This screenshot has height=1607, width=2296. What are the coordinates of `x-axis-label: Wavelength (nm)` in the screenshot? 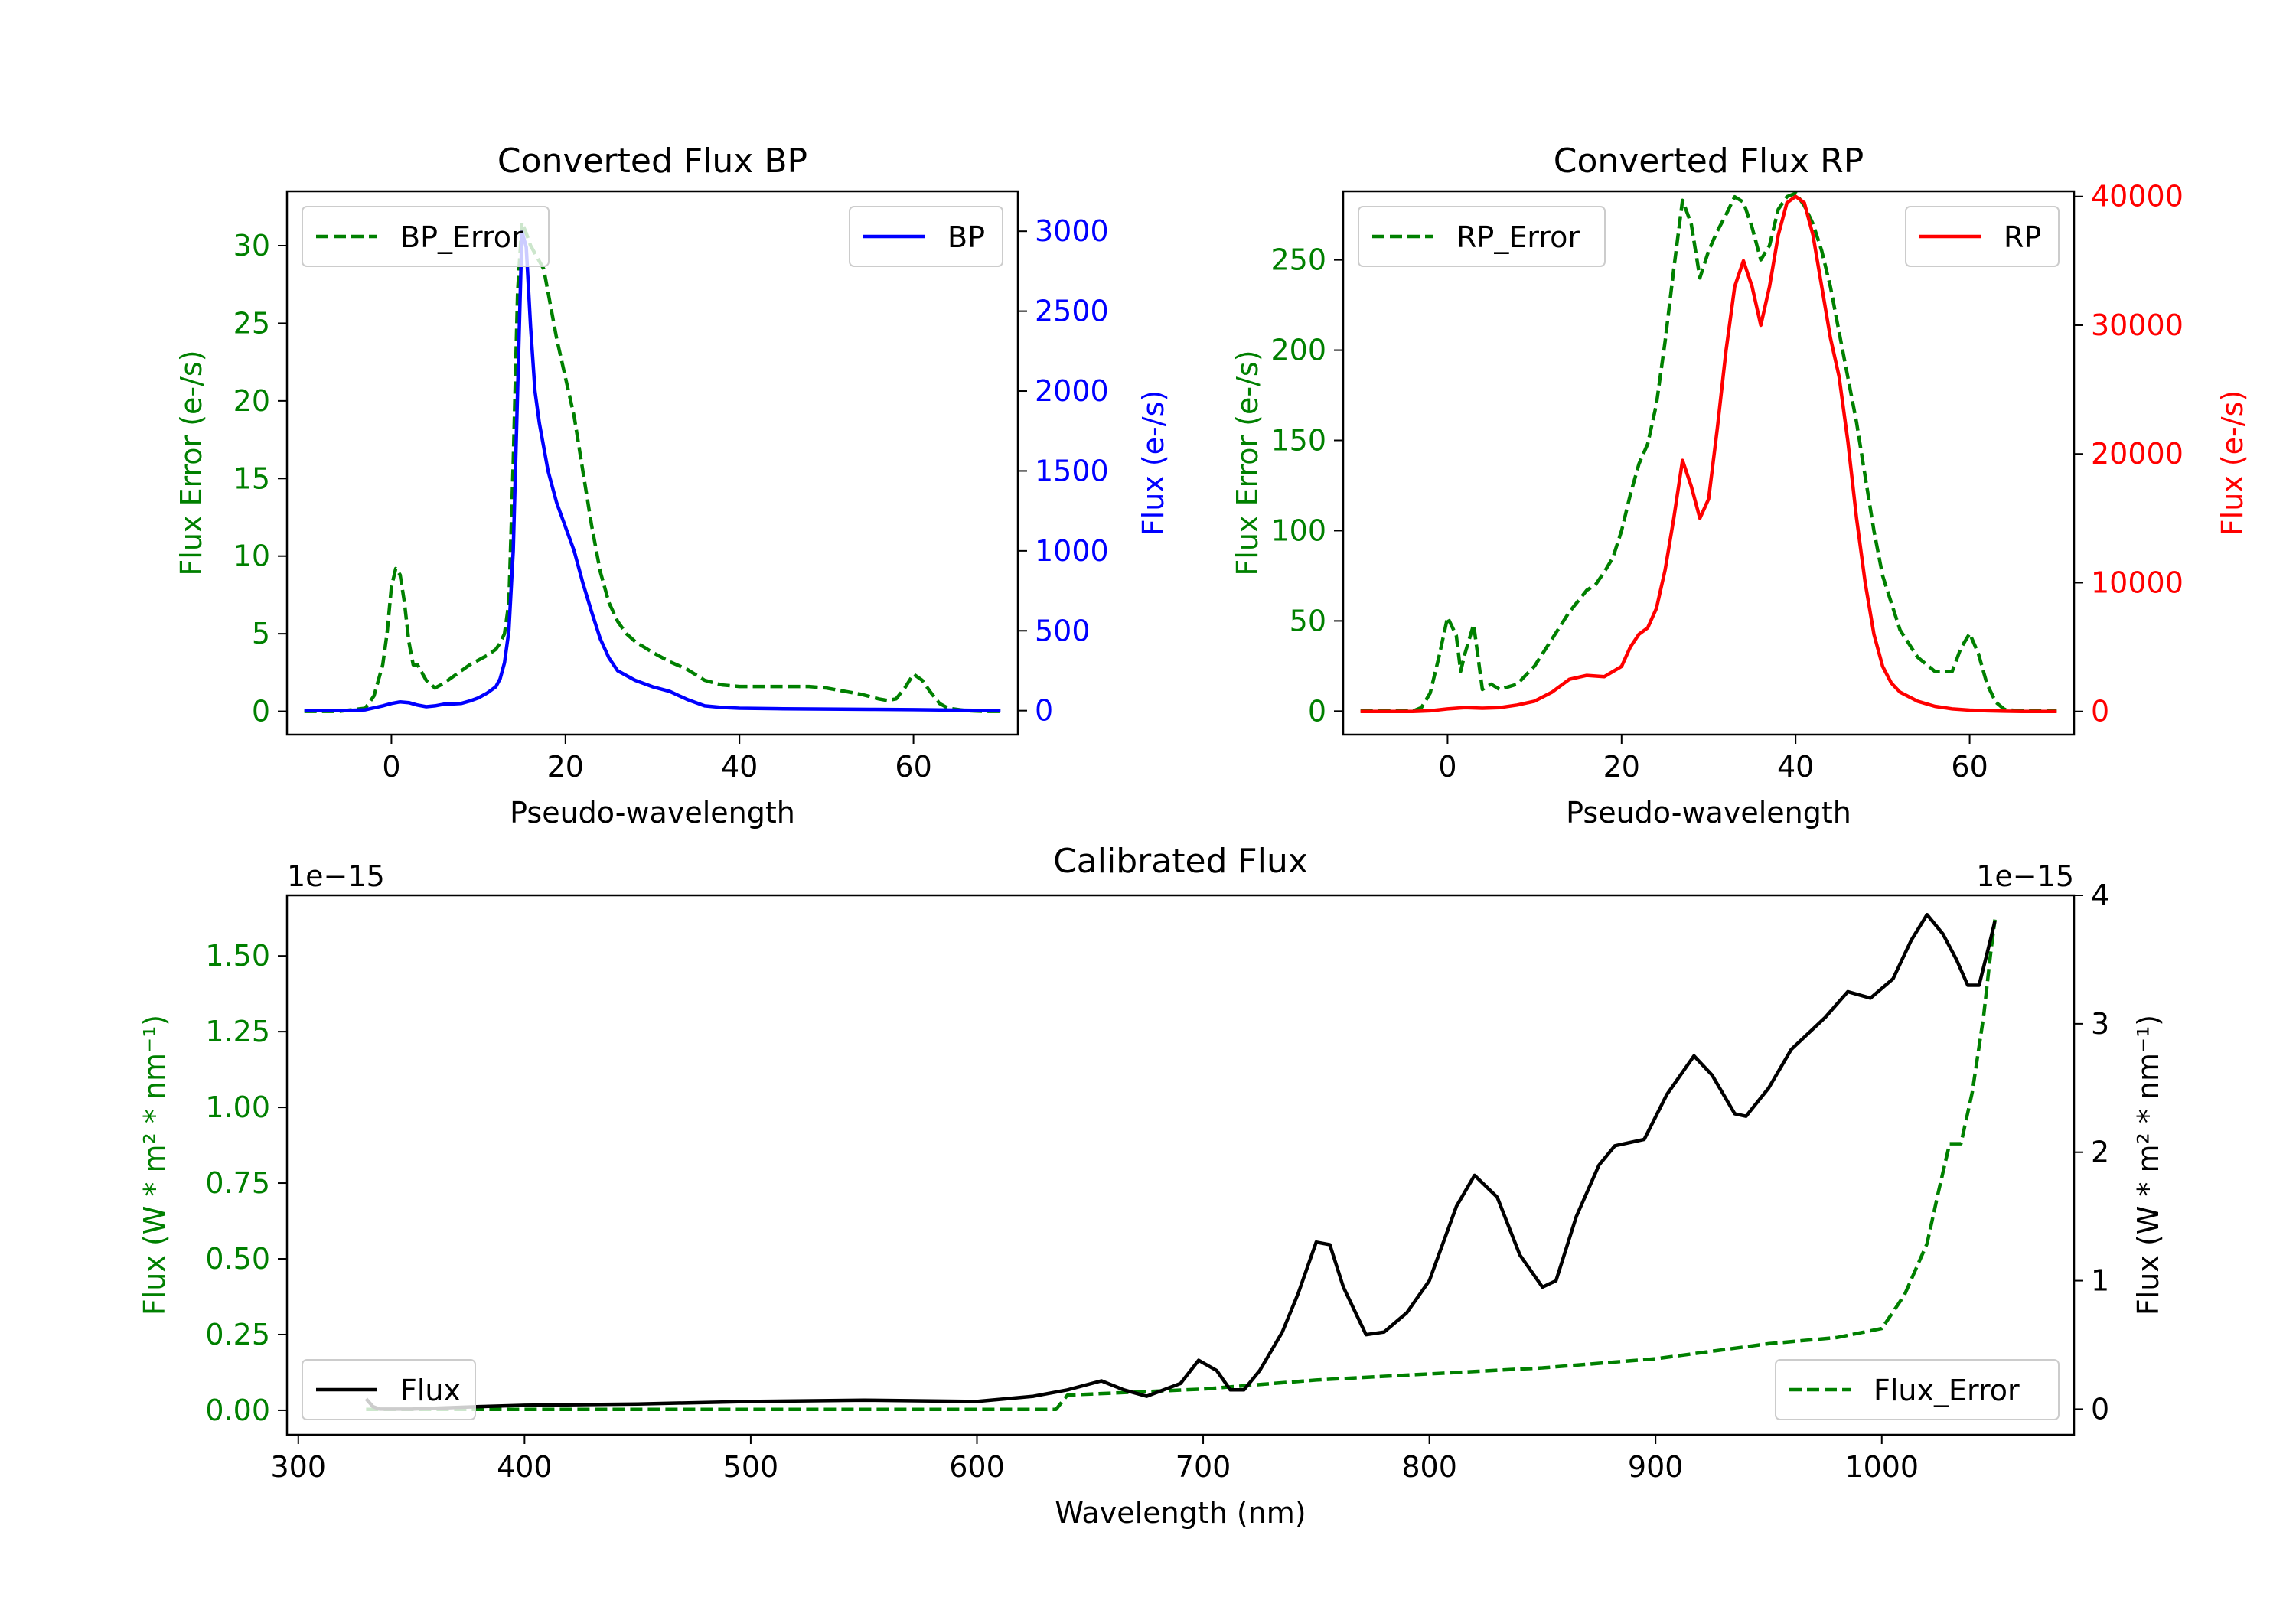 It's located at (1180, 1513).